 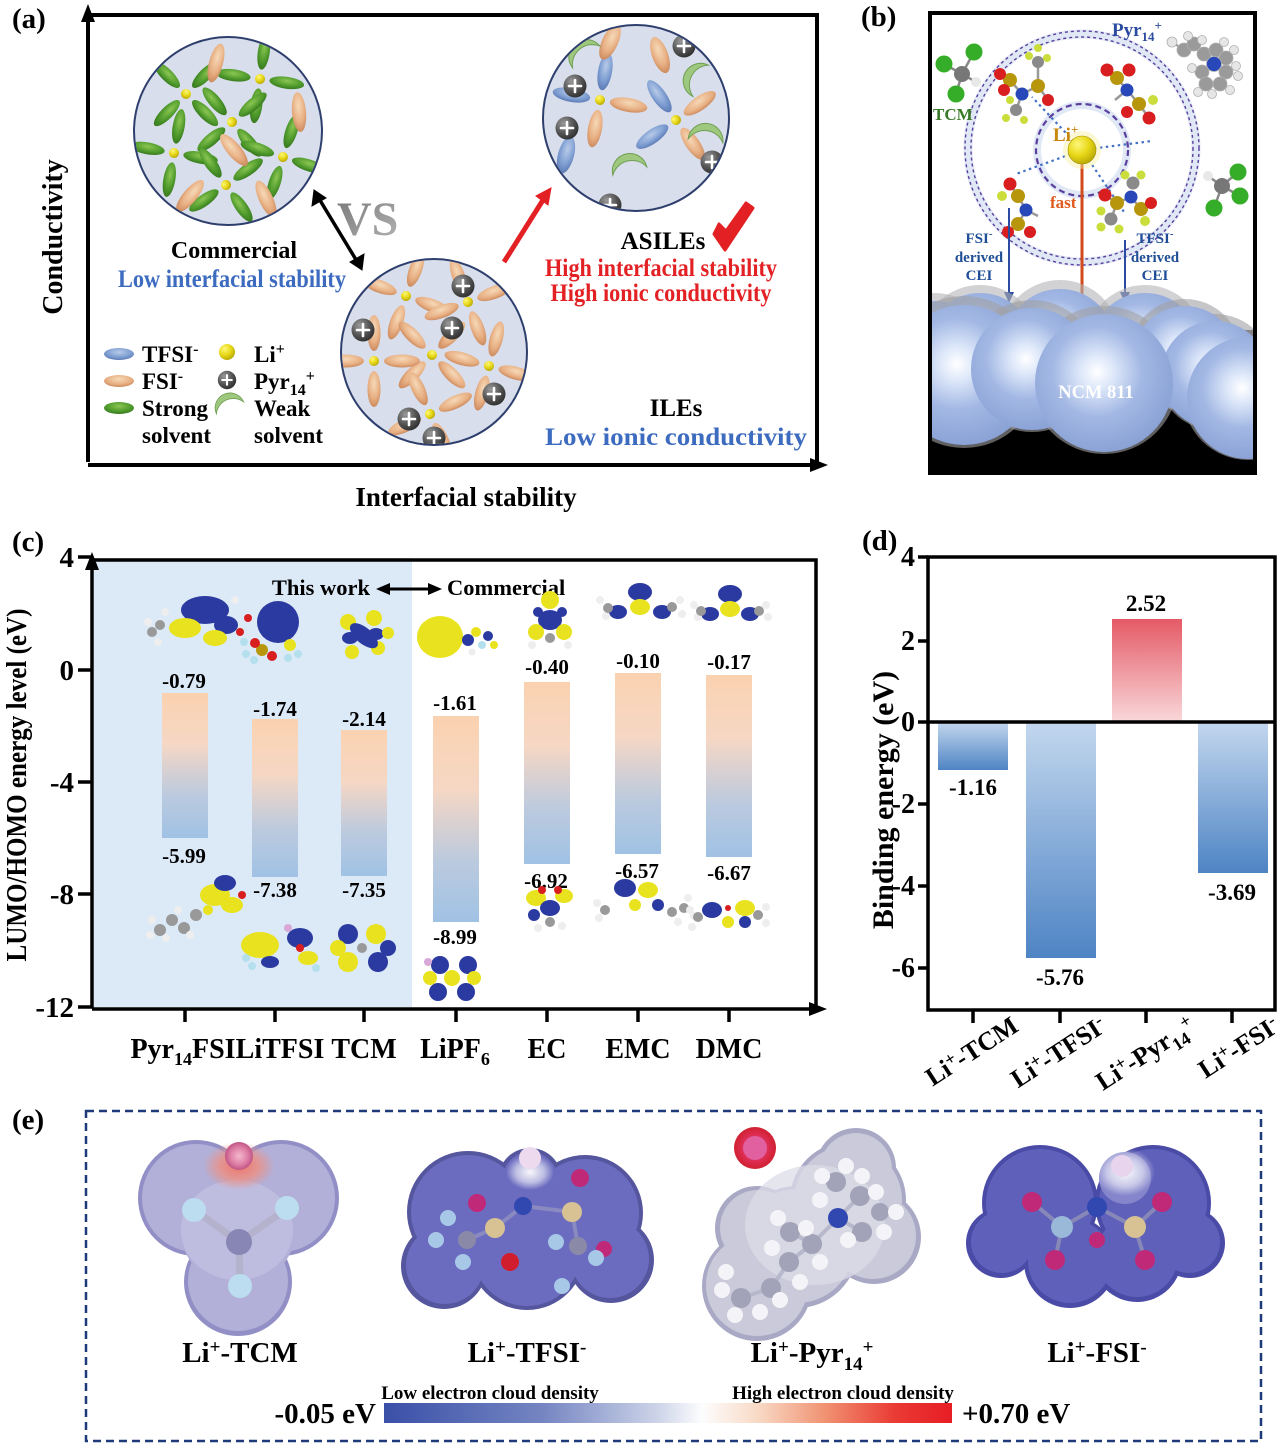 What do you see at coordinates (240, 1353) in the screenshot?
I see `svg-text: Li+-TCM` at bounding box center [240, 1353].